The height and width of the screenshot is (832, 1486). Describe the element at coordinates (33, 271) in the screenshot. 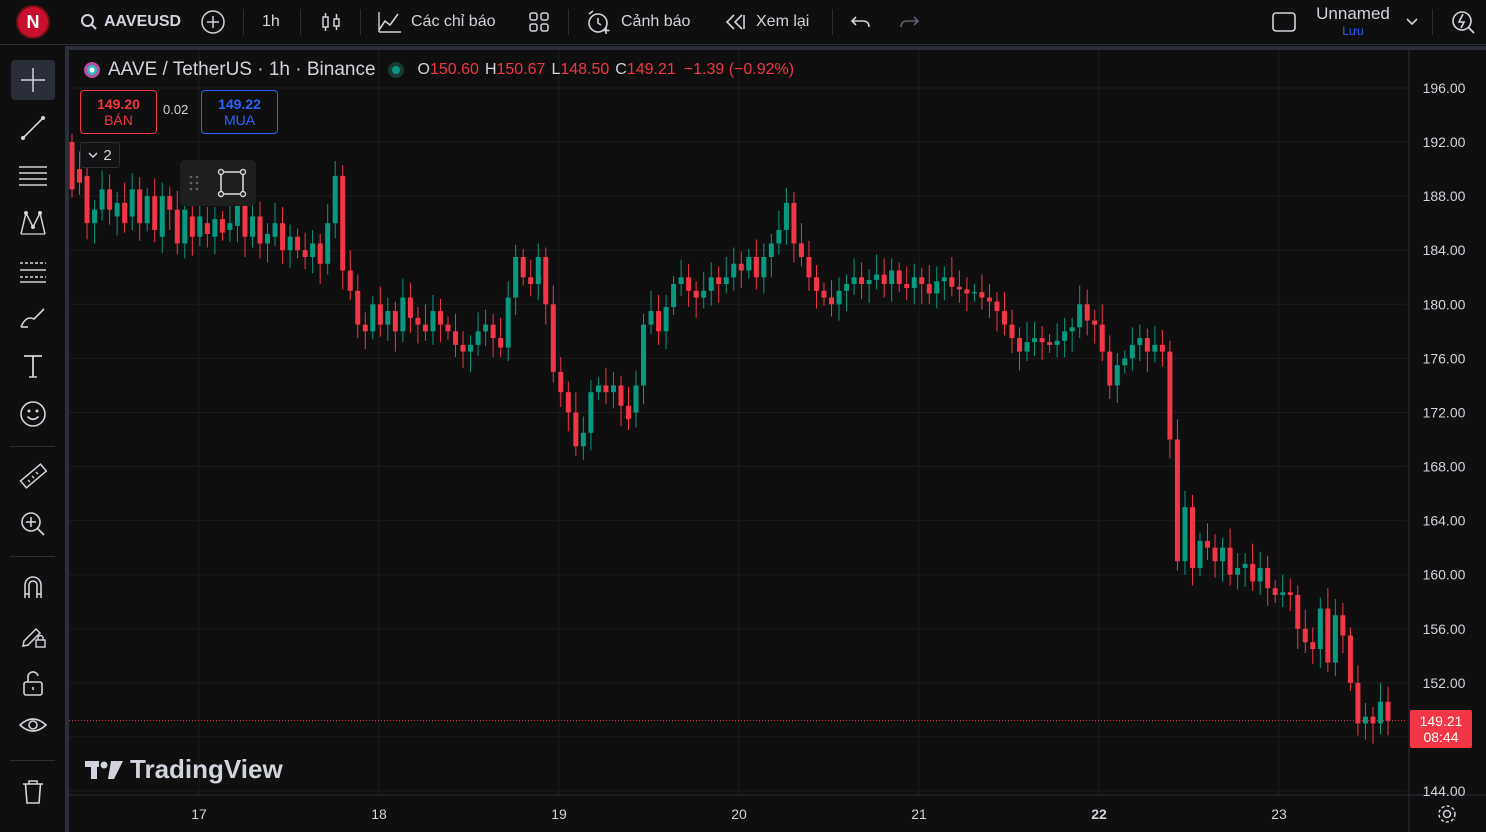

I see `forecast-tool` at that location.